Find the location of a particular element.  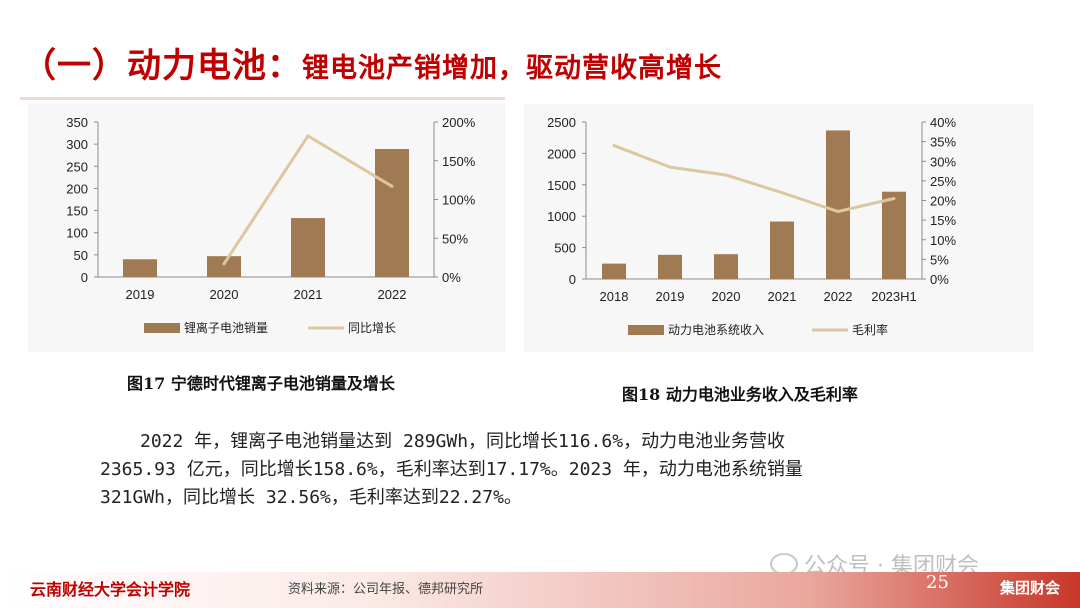

y-left-tick-label: 2000 is located at coordinates (561, 153).